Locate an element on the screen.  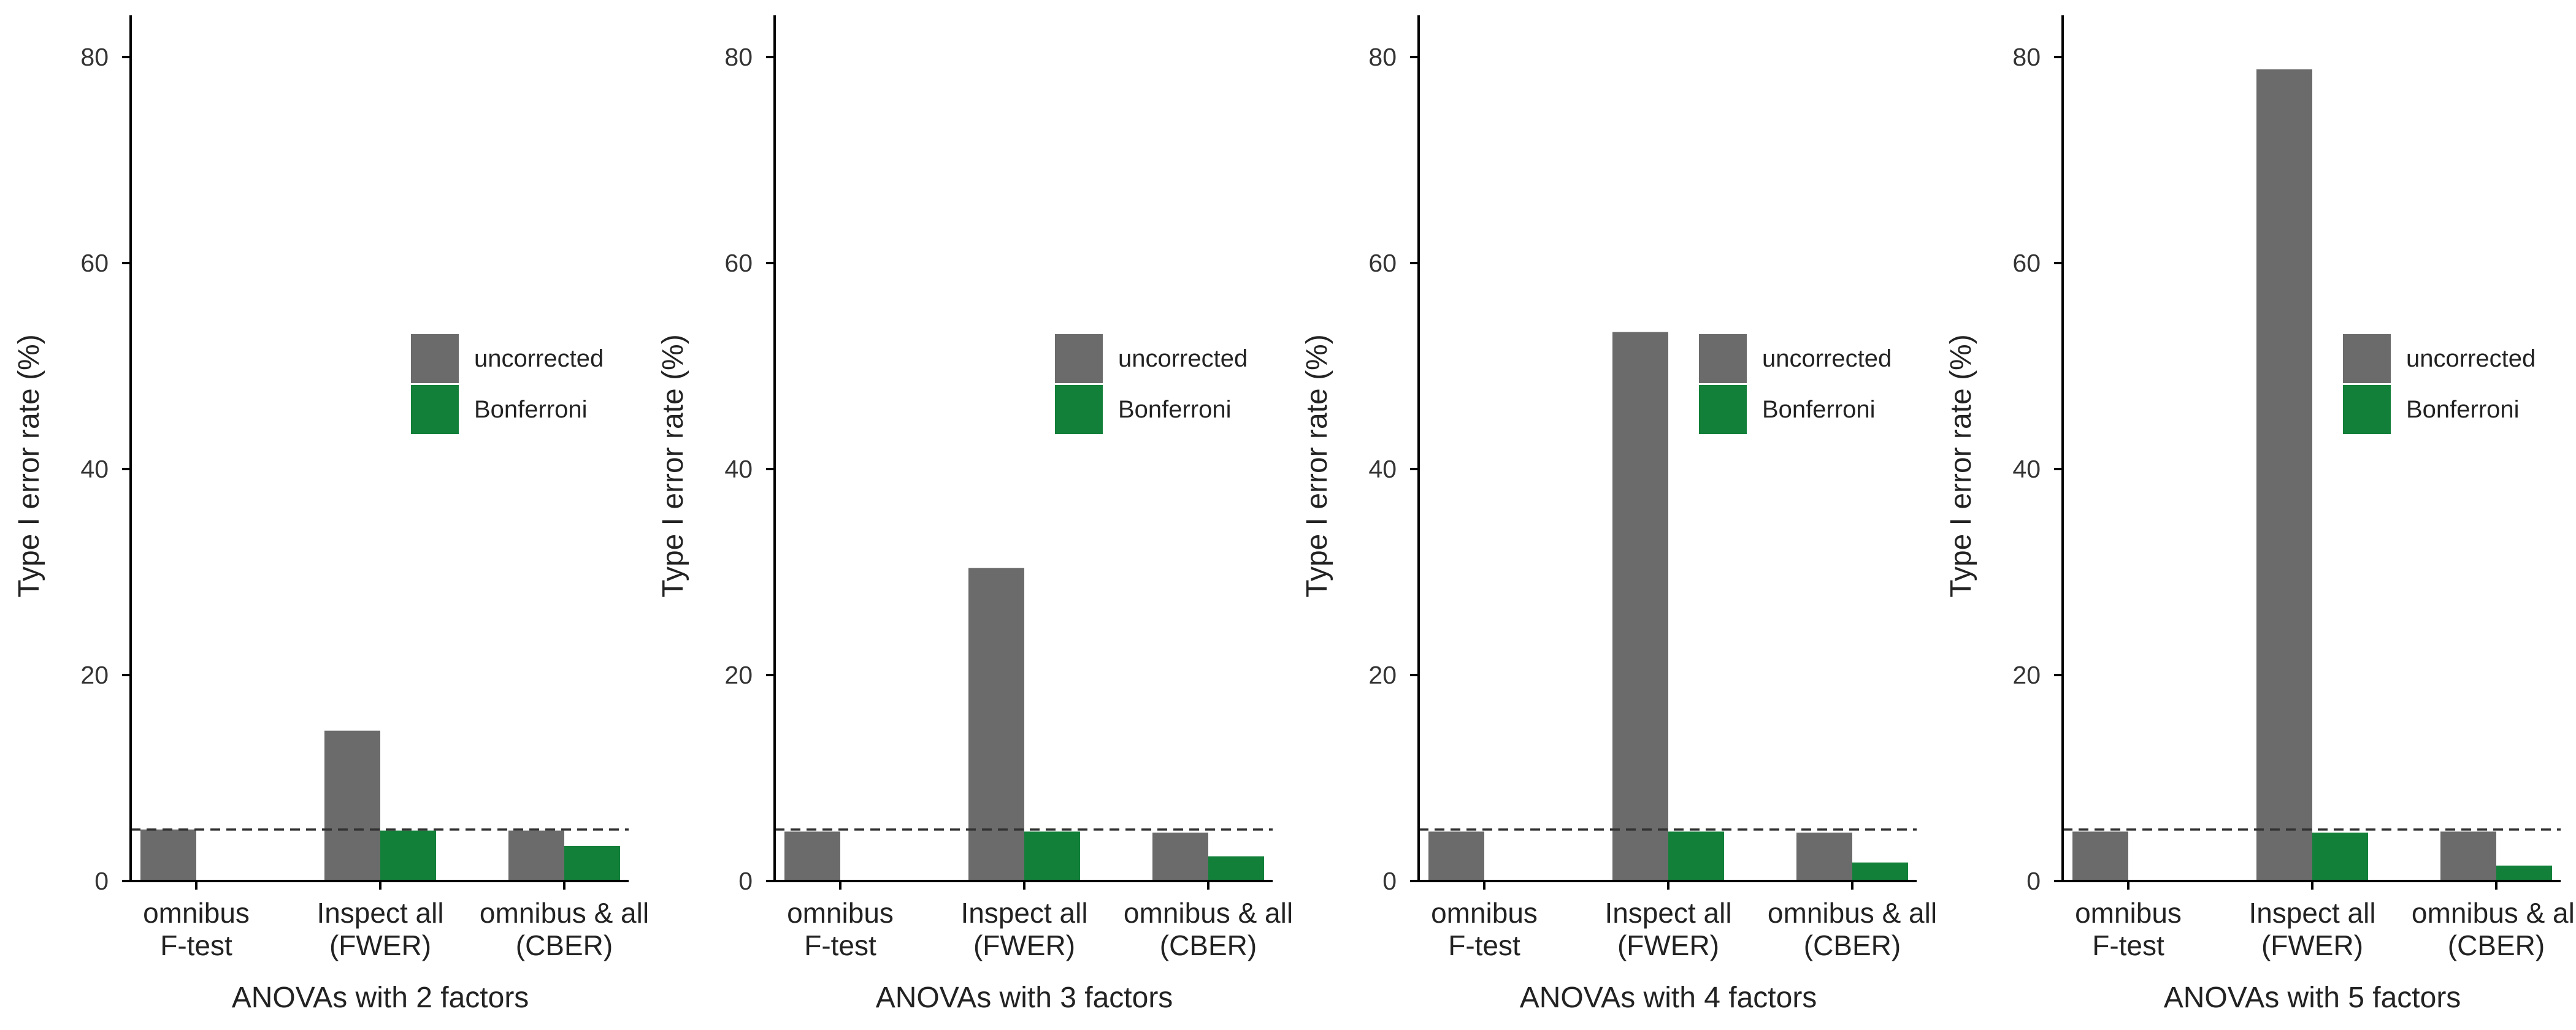
x-axis-title: ANOVAs with 5 factors is located at coordinates (2312, 998).